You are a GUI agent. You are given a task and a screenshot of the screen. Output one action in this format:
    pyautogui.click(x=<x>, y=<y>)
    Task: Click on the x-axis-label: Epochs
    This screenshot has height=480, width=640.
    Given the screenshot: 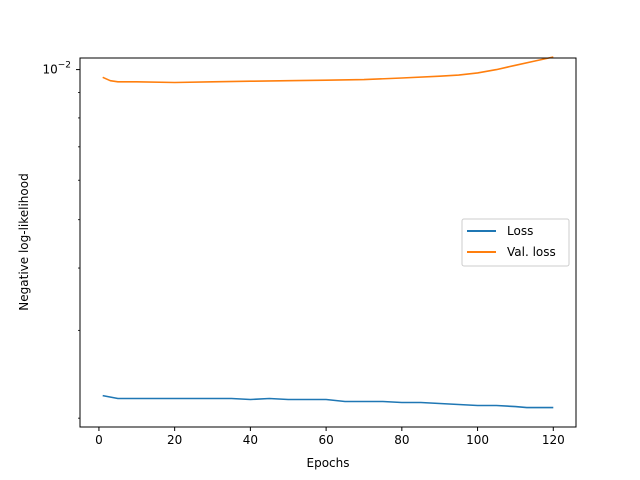 What is the action you would take?
    pyautogui.click(x=328, y=463)
    